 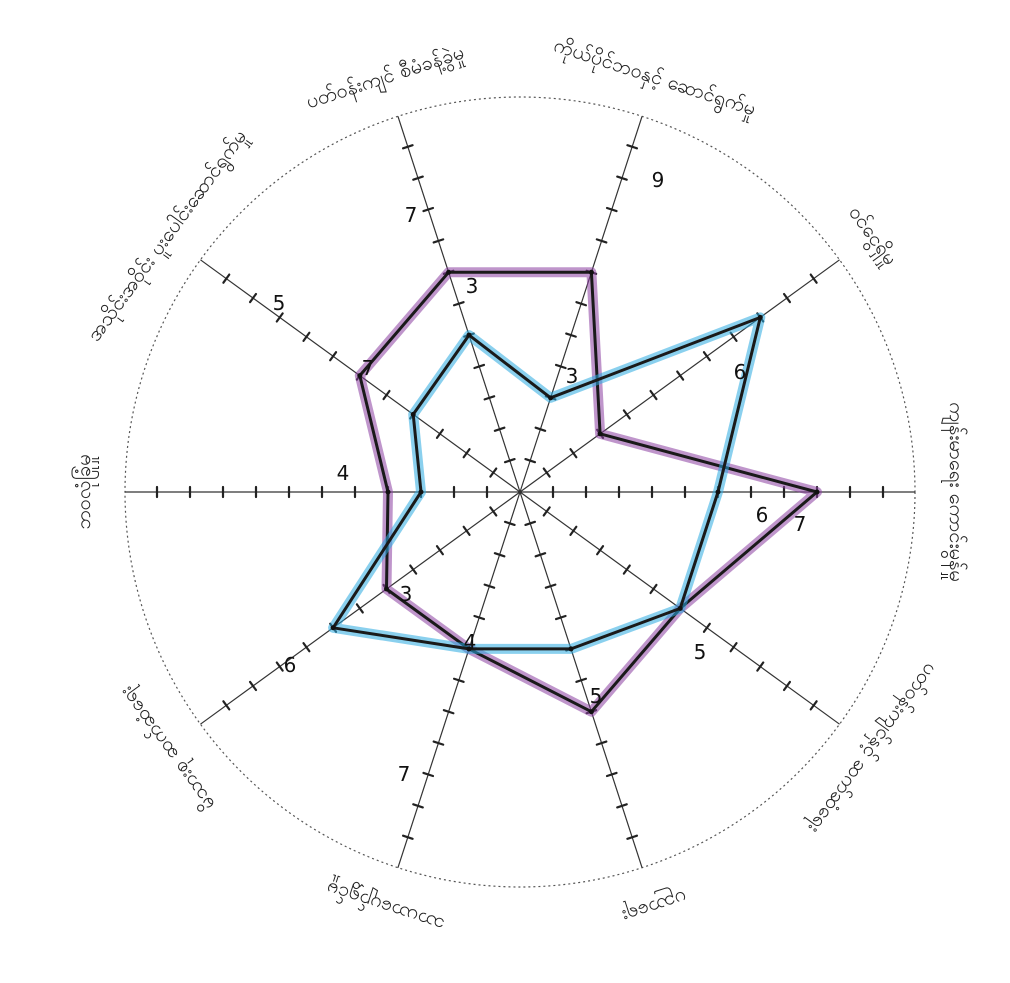 What do you see at coordinates (654, 78) in the screenshot?
I see `category-label: ကိုယ်ပိုင်ဘဝနှင့် ဆောင်ရွက်မှု` at bounding box center [654, 78].